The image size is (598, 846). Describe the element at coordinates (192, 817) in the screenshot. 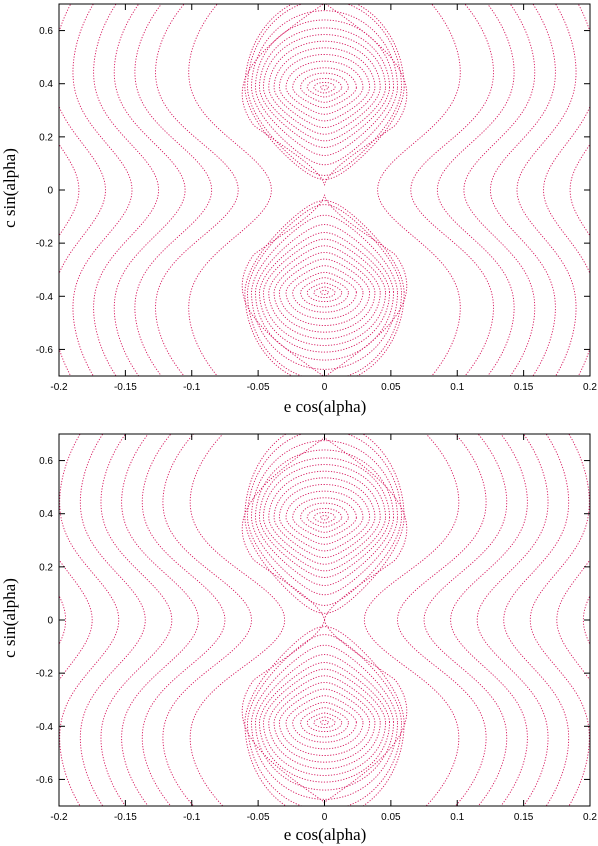

I see `x-tick-label: -0.1` at that location.